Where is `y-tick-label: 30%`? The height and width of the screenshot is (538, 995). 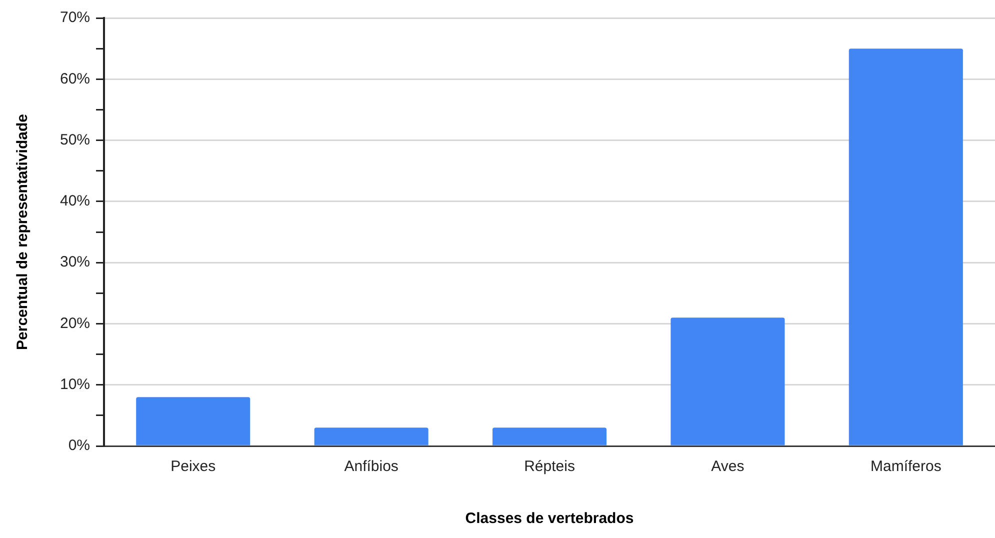 y-tick-label: 30% is located at coordinates (75, 262).